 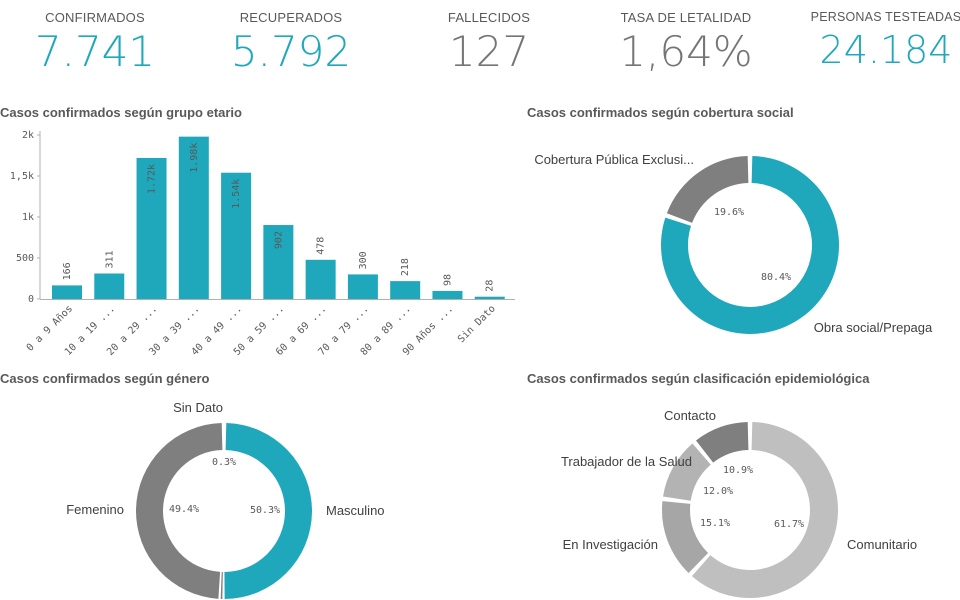 I want to click on kpi-label: RECUPERADOS, so click(x=291, y=17).